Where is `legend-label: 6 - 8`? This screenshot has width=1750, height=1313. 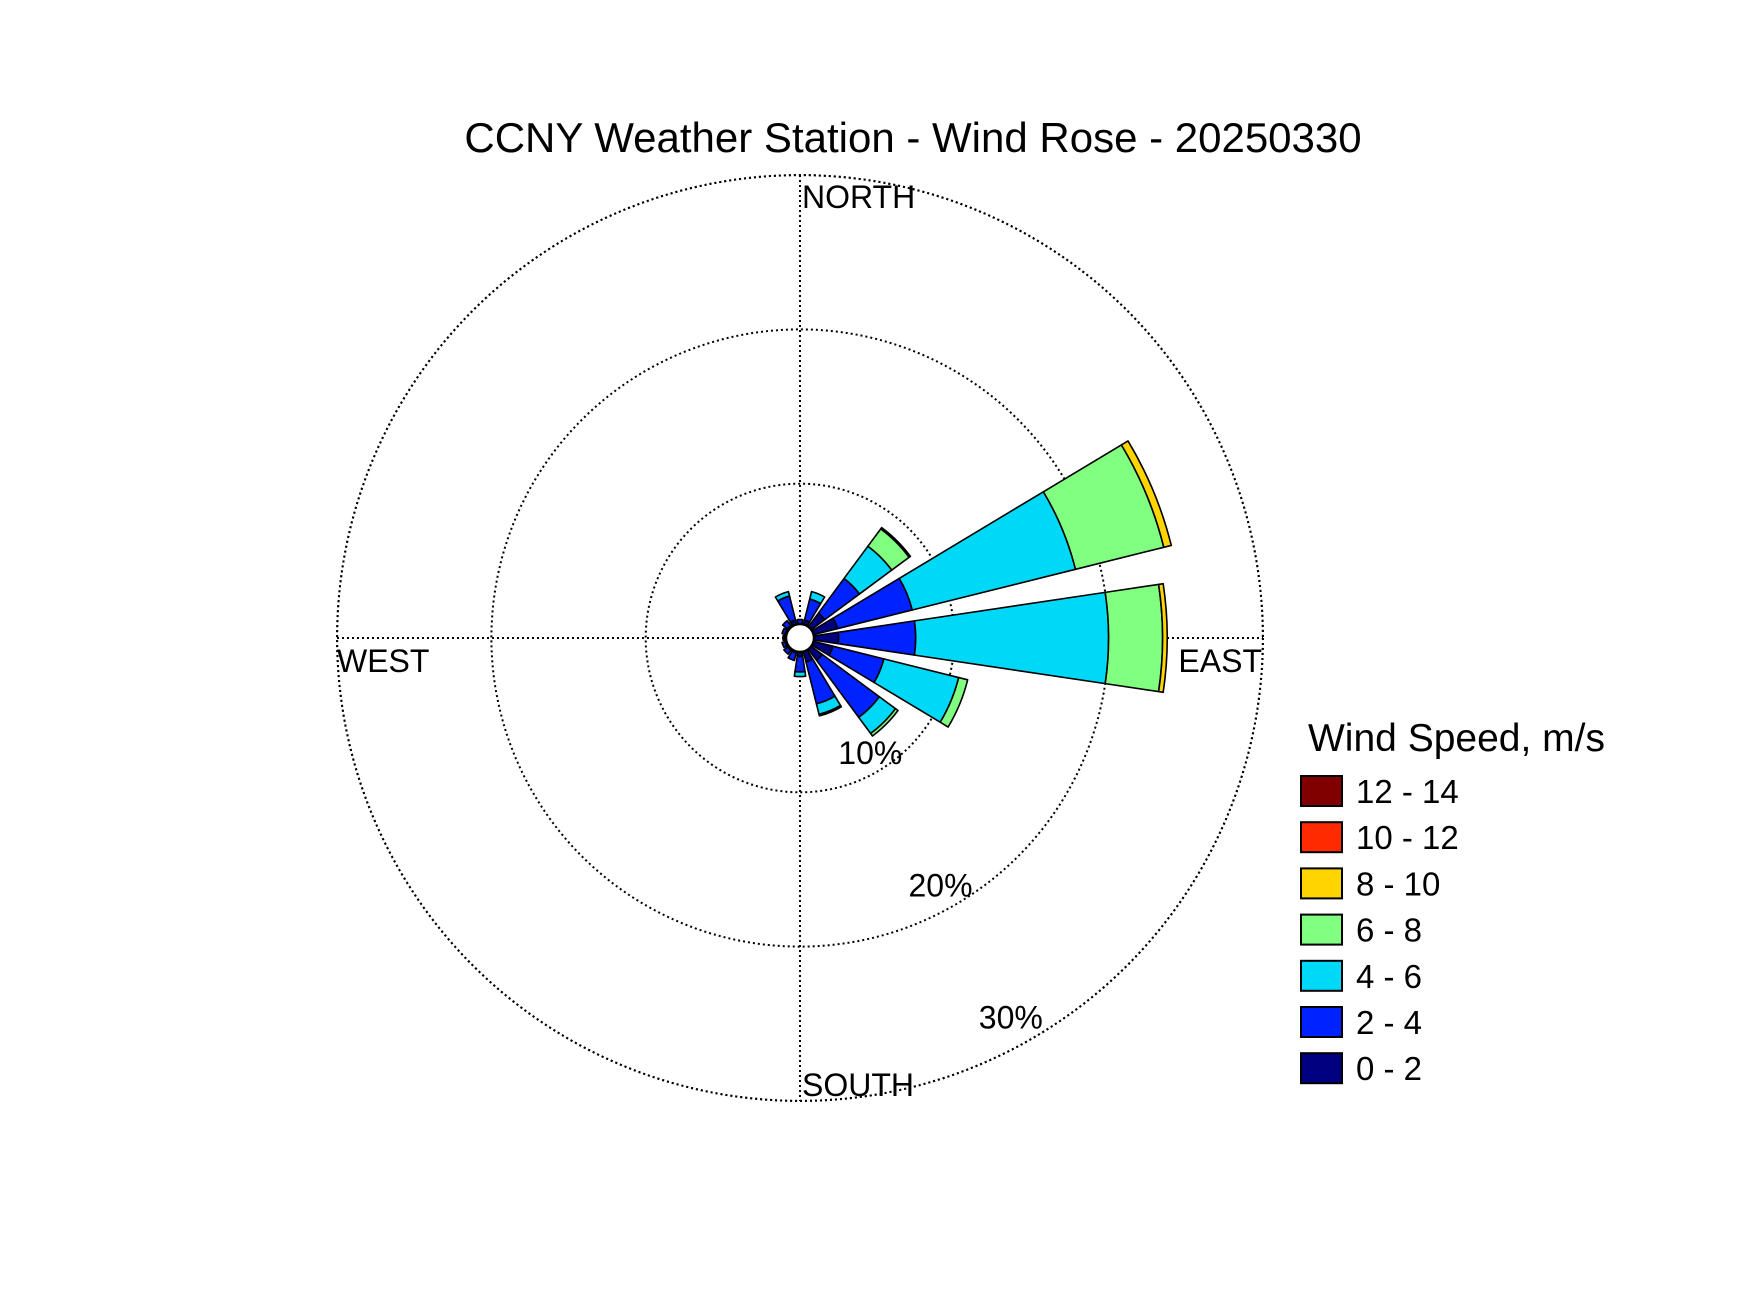
legend-label: 6 - 8 is located at coordinates (1389, 930).